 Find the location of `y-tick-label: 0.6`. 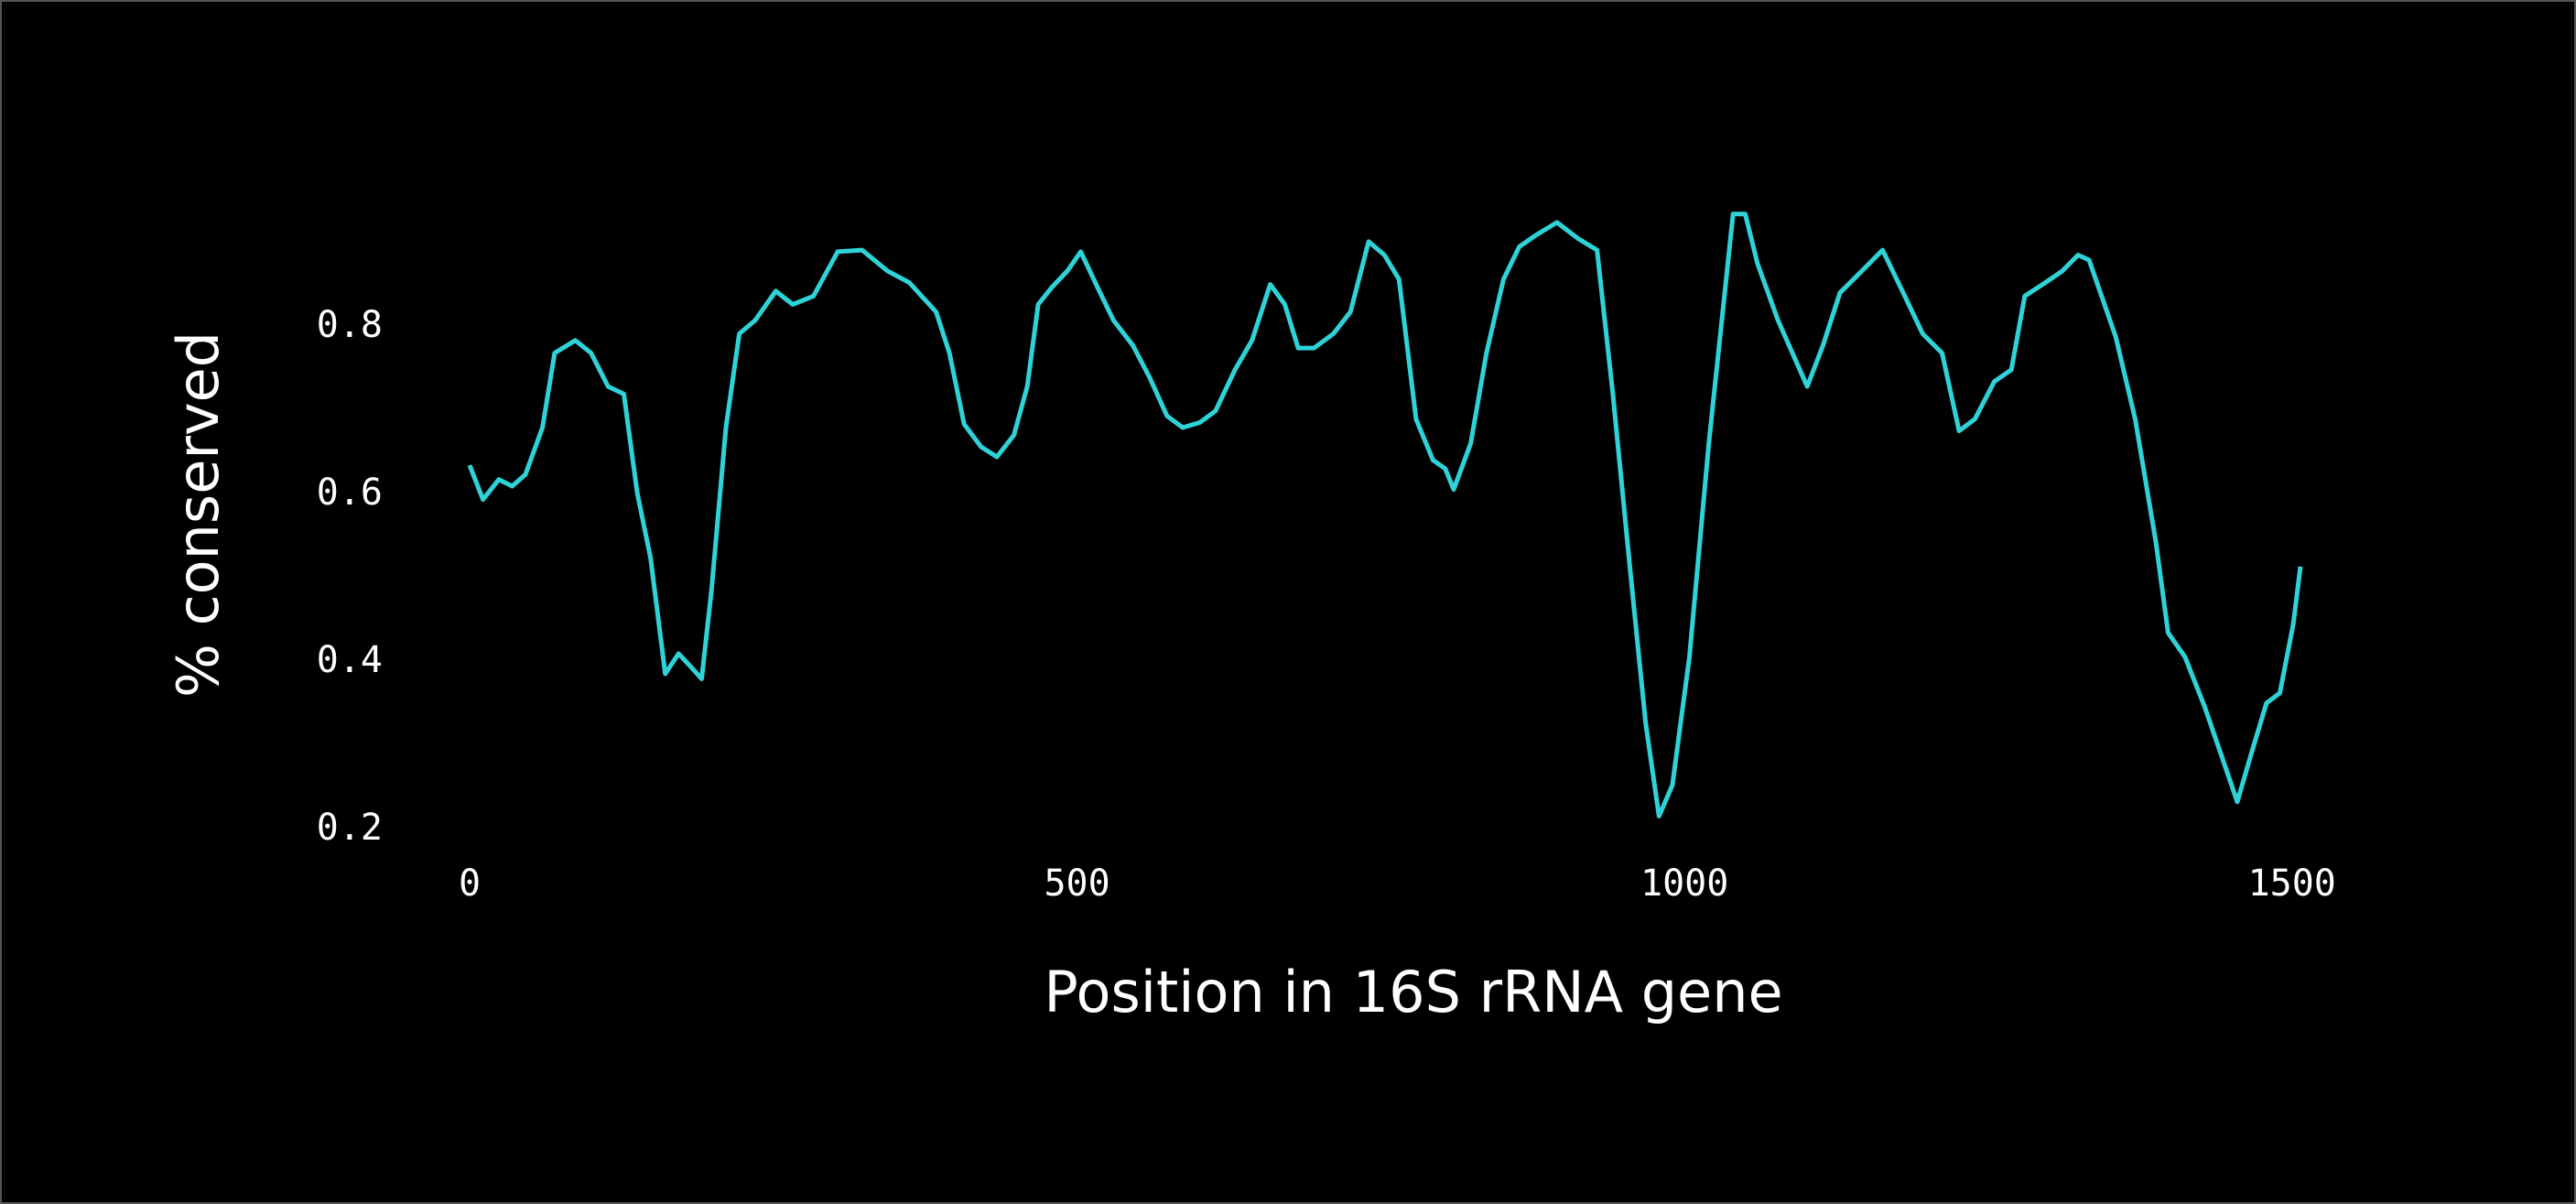

y-tick-label: 0.6 is located at coordinates (350, 493).